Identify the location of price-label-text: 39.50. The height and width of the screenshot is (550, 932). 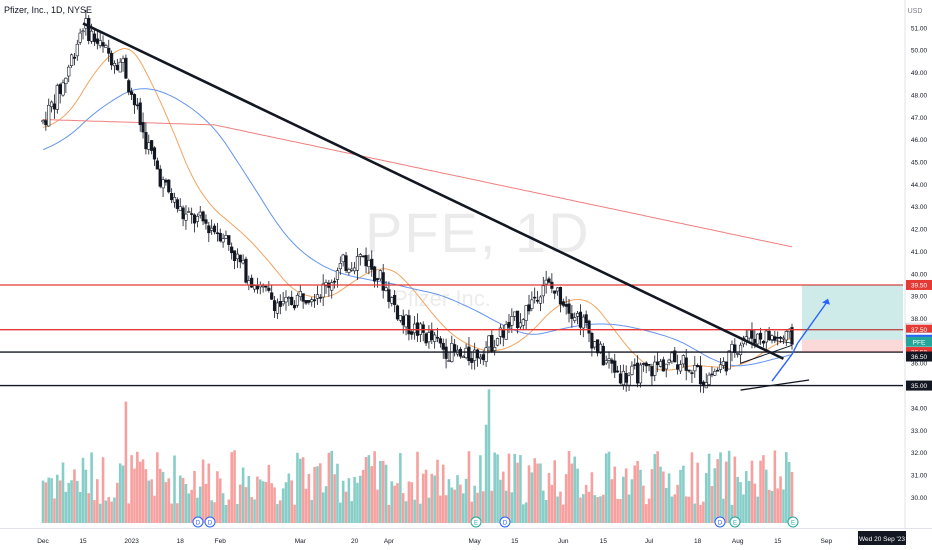
(919, 285).